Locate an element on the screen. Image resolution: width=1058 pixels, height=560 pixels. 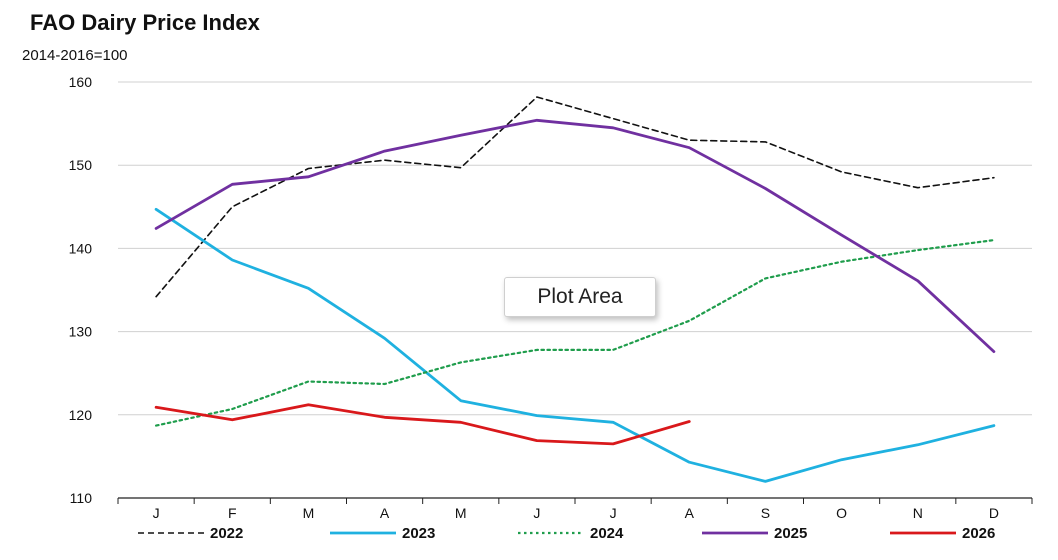
y-tick-label: 130 is located at coordinates (81, 332).